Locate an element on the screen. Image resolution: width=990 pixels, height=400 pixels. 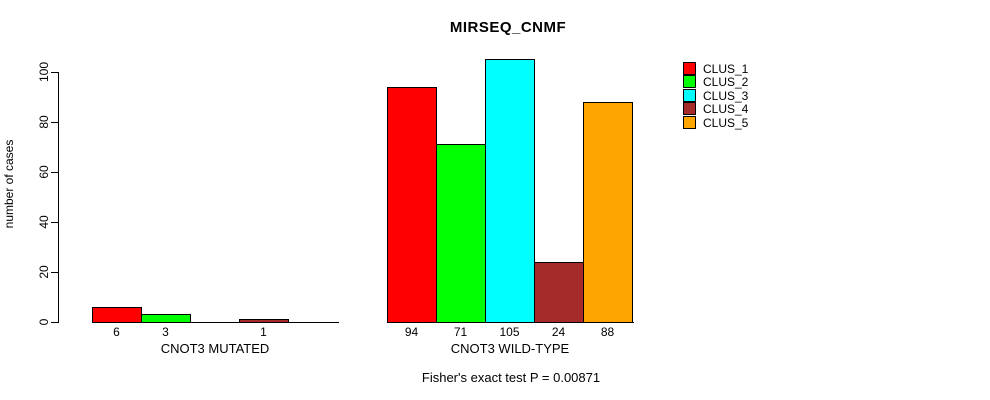
y-tick-label: 100 is located at coordinates (44, 72).